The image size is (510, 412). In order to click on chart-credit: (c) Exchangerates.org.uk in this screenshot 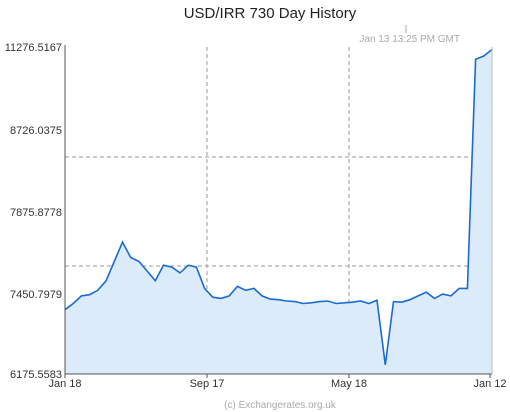, I will do `click(280, 405)`.